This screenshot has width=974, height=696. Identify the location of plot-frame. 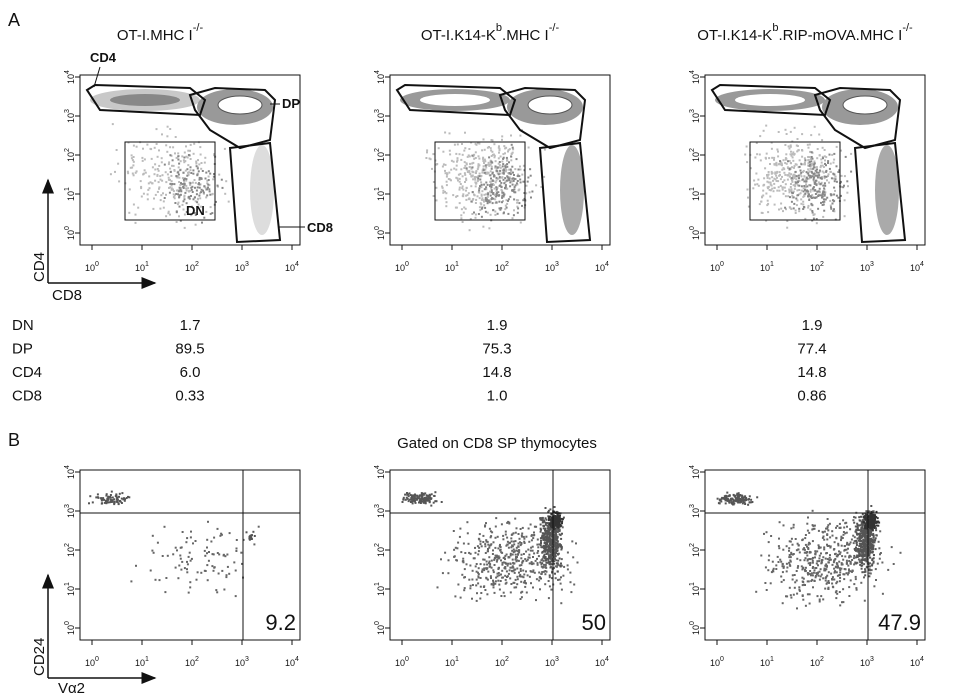
(190, 160).